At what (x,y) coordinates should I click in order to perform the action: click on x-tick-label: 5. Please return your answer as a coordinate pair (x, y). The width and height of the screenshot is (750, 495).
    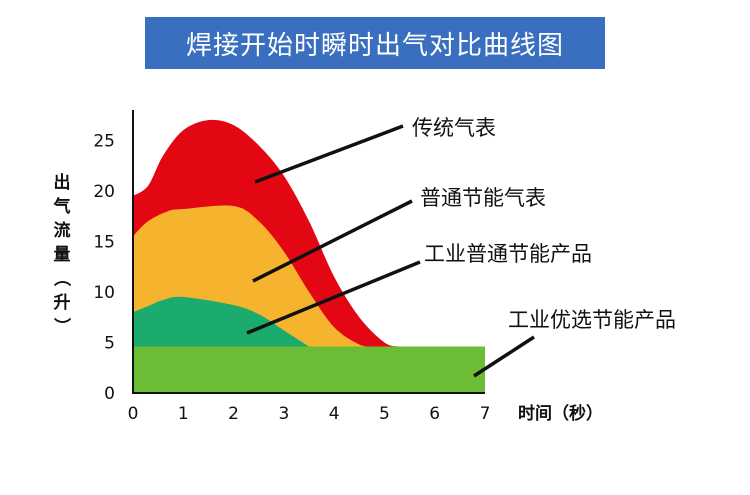
    Looking at the image, I should click on (384, 414).